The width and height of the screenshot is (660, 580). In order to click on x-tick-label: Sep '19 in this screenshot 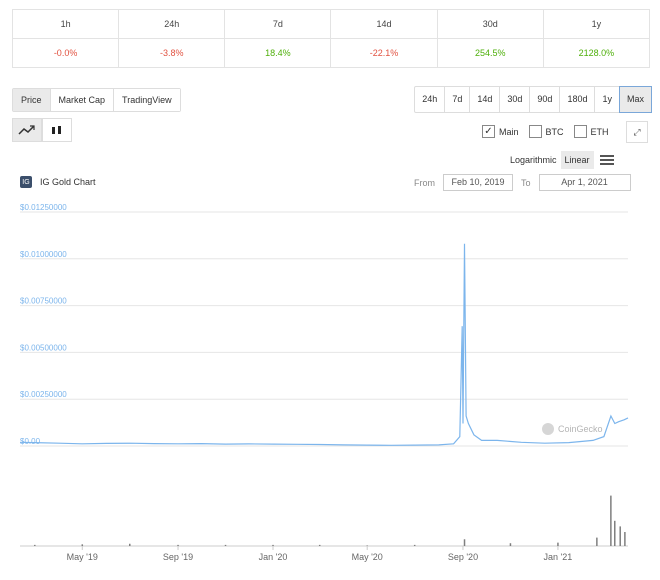, I will do `click(178, 557)`.